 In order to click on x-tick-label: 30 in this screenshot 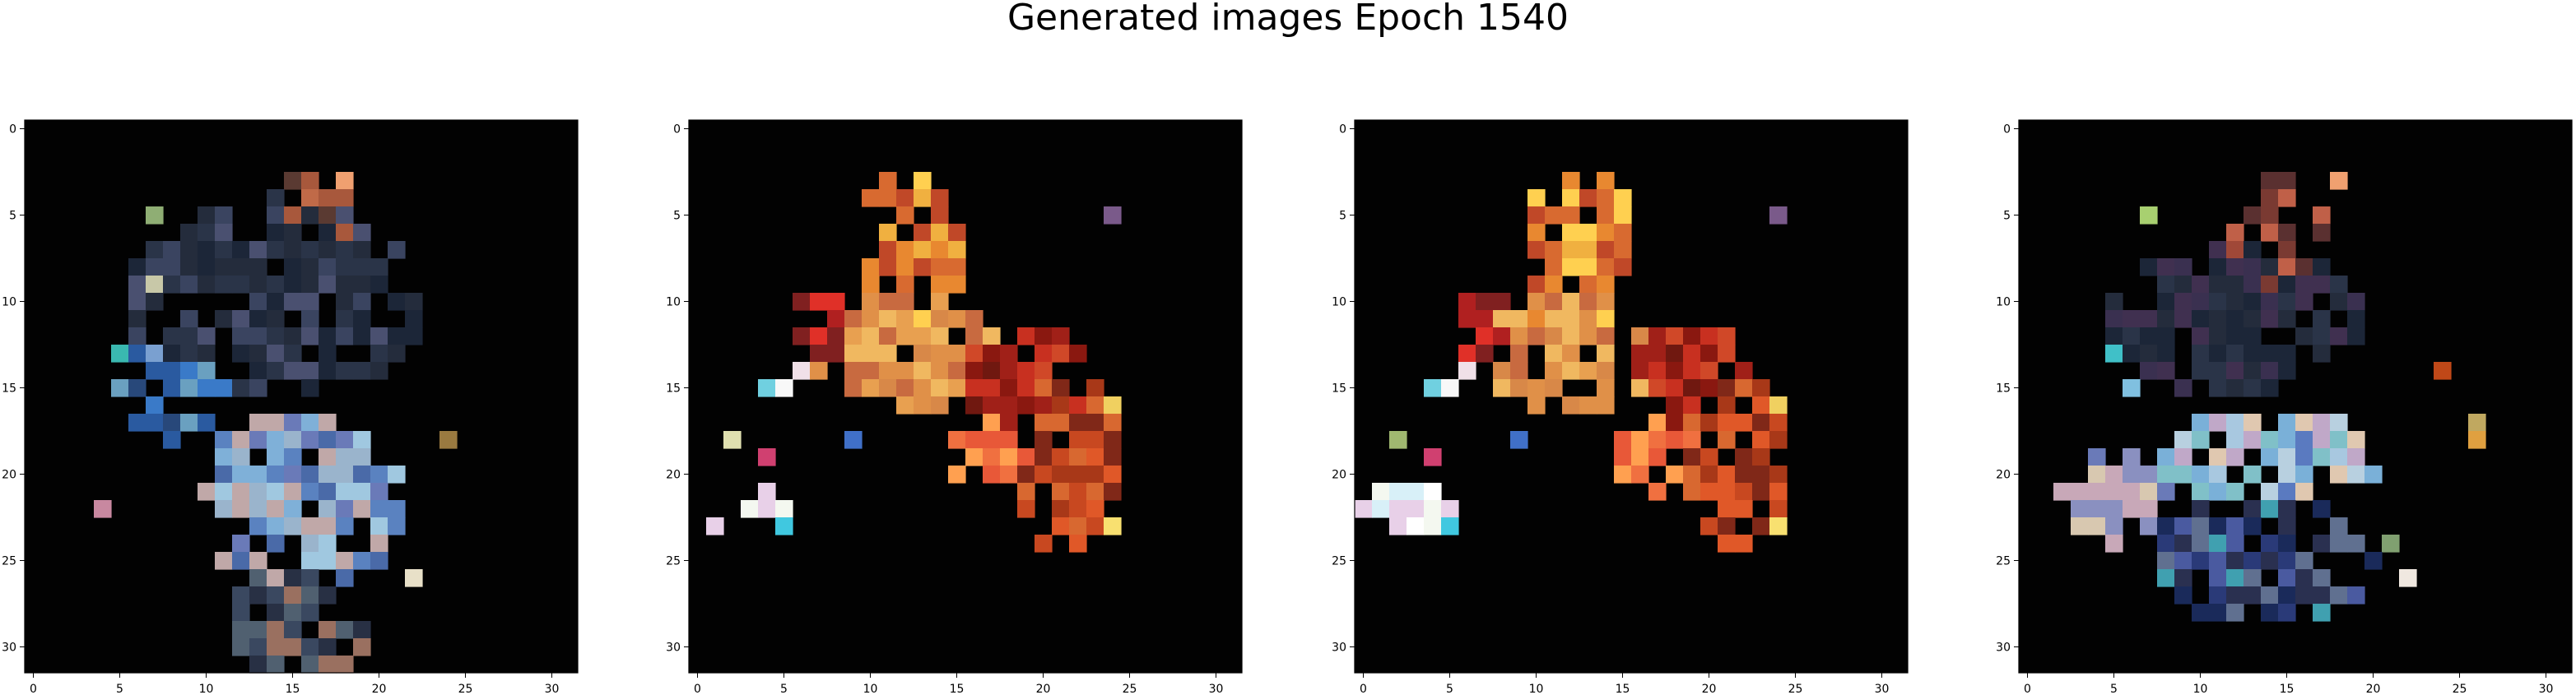, I will do `click(2546, 689)`.